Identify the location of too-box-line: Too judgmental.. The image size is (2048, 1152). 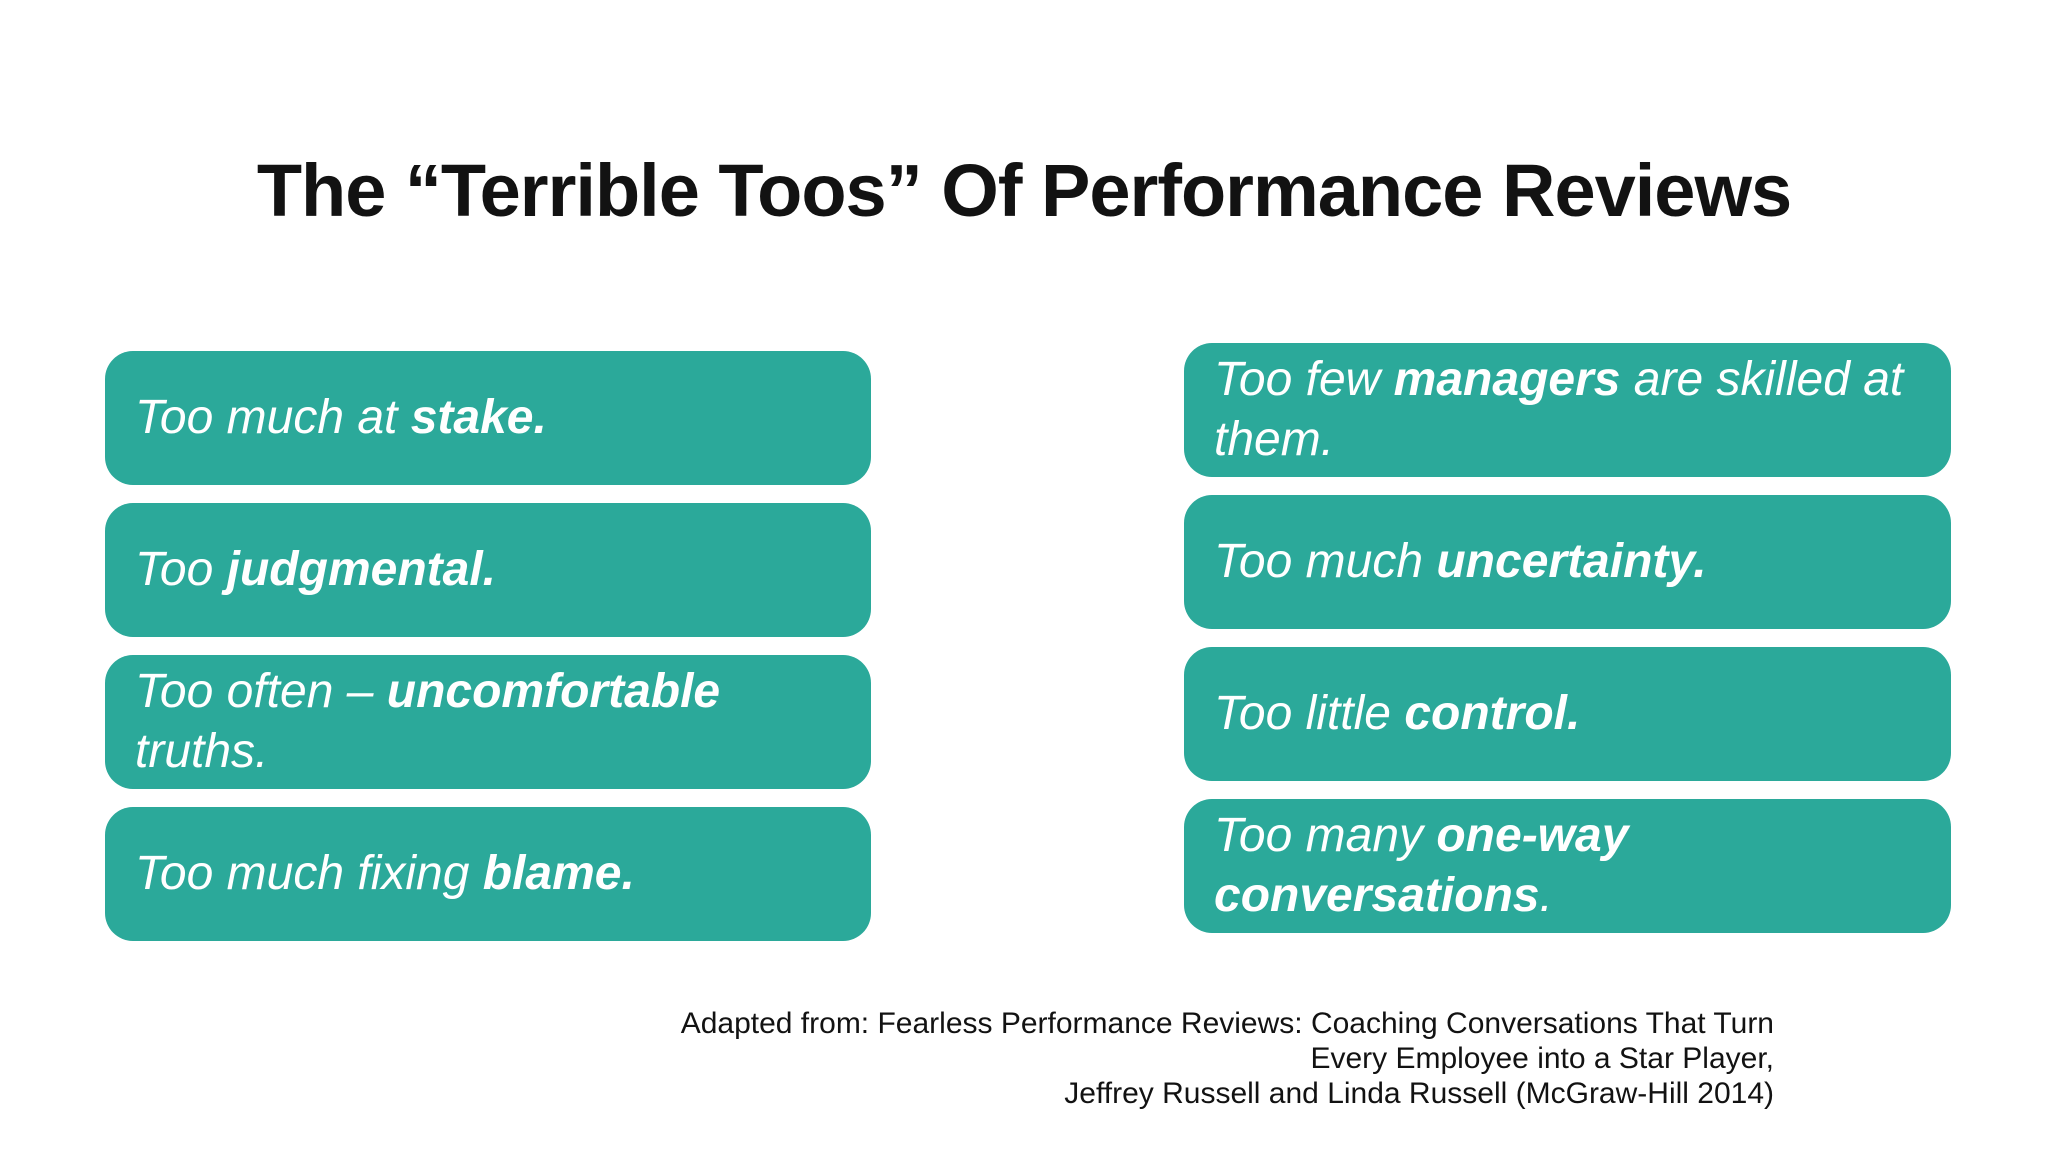
(315, 570).